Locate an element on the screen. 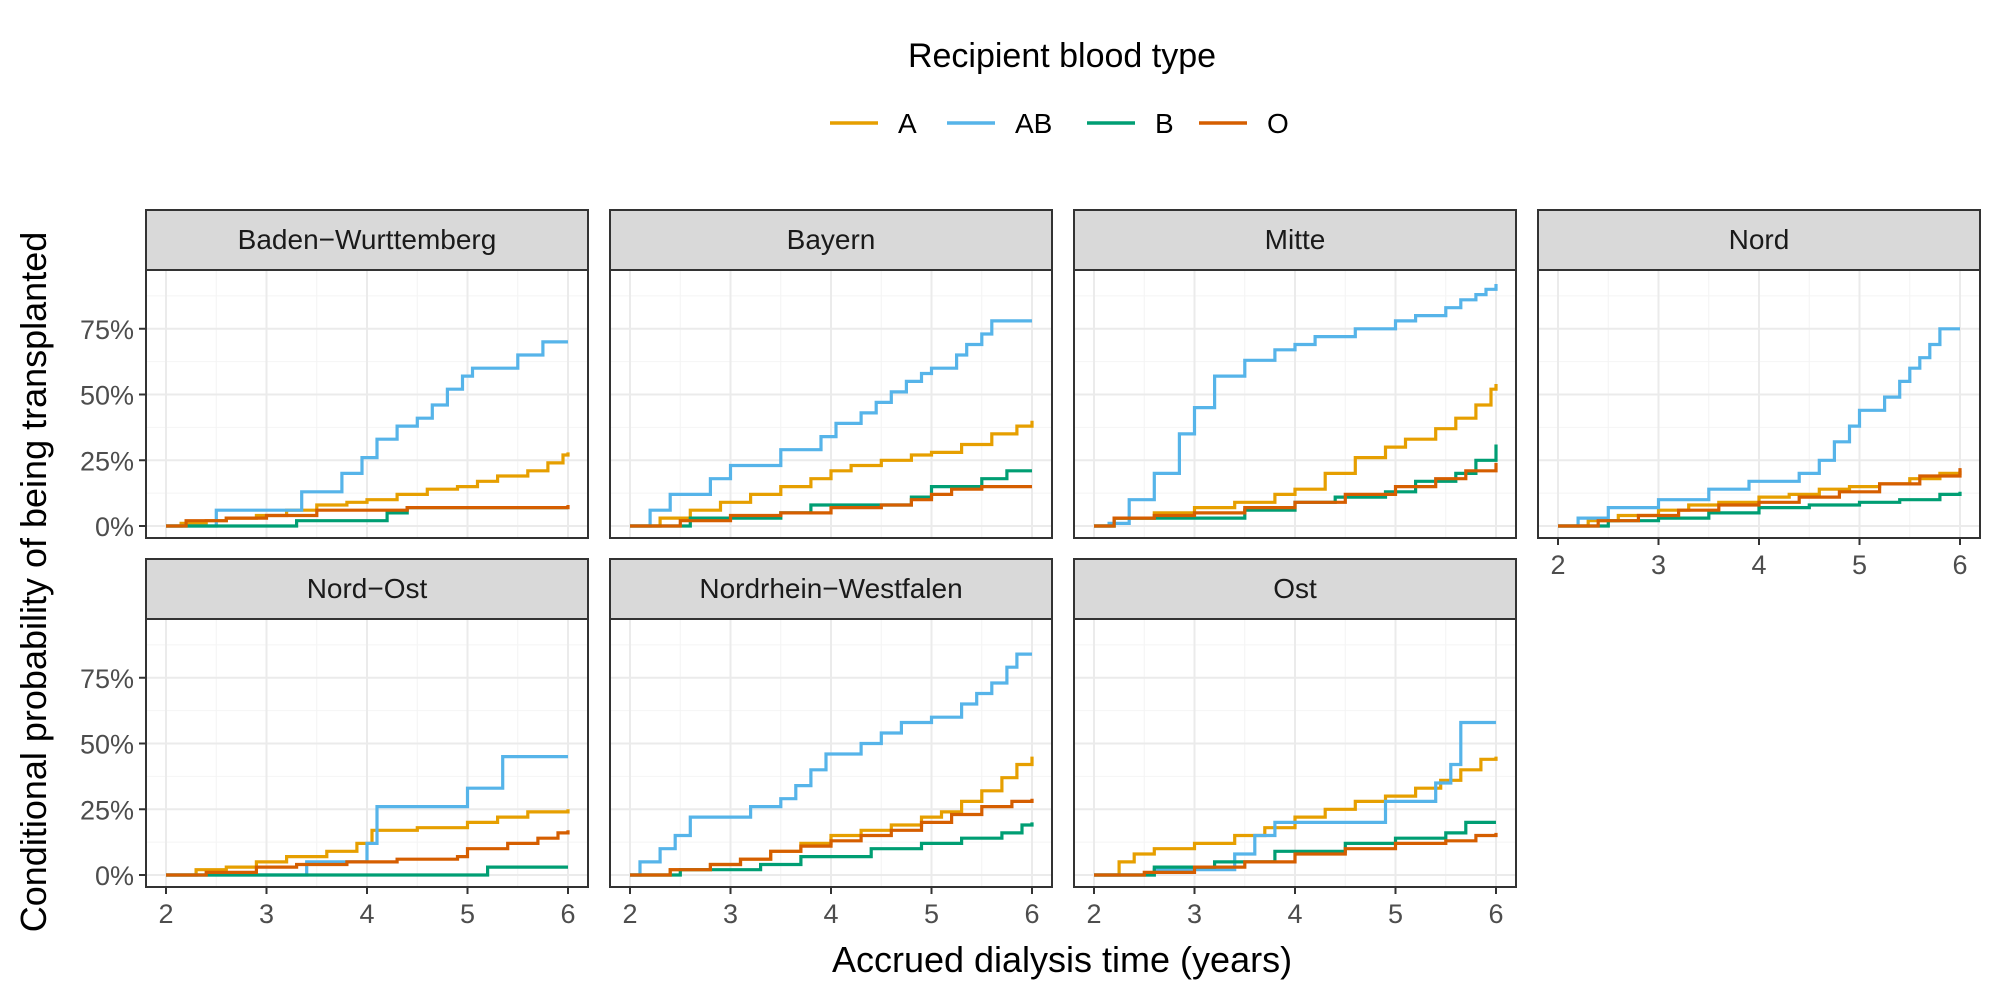 This screenshot has width=2000, height=1000. panel-nord-ost: Nord−Ost is located at coordinates (367, 723).